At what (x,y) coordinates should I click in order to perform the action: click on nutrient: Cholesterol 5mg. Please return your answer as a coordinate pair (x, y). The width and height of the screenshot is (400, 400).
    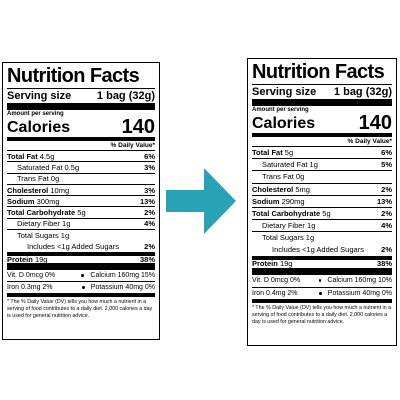
    Looking at the image, I should click on (281, 189).